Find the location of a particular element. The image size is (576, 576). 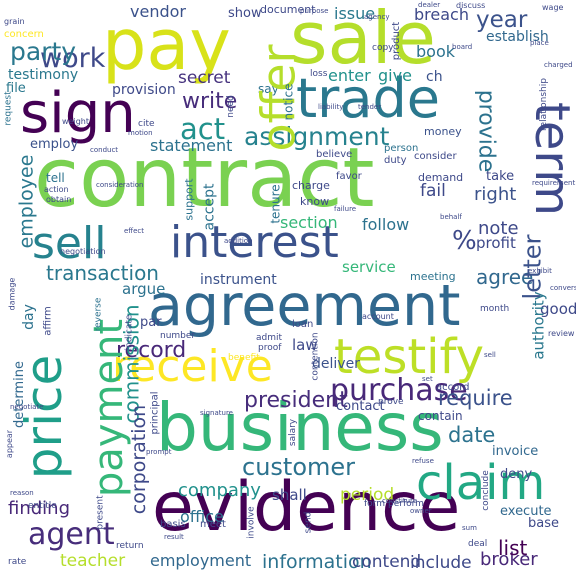

word-sign: sign is located at coordinates (78, 113).